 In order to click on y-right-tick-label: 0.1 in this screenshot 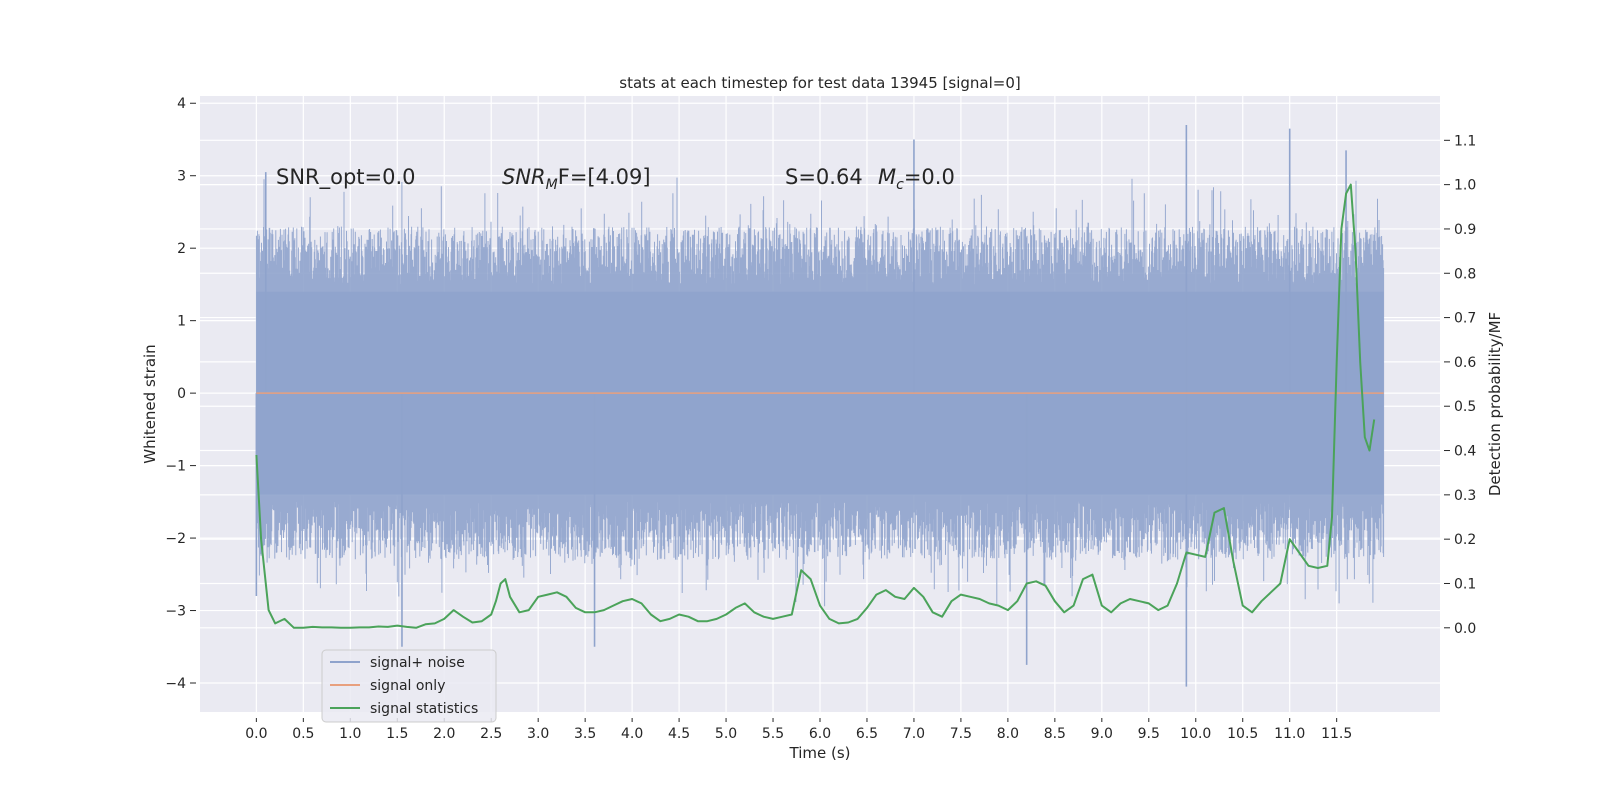, I will do `click(1465, 584)`.